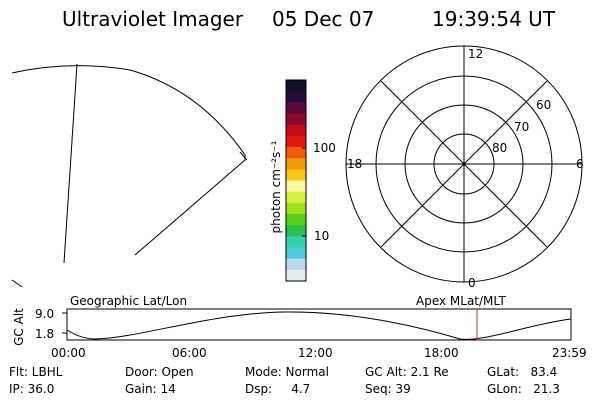 This screenshot has width=600, height=400. I want to click on colorbar-unit-label: photon cm⁻²s⁻¹, so click(276, 187).